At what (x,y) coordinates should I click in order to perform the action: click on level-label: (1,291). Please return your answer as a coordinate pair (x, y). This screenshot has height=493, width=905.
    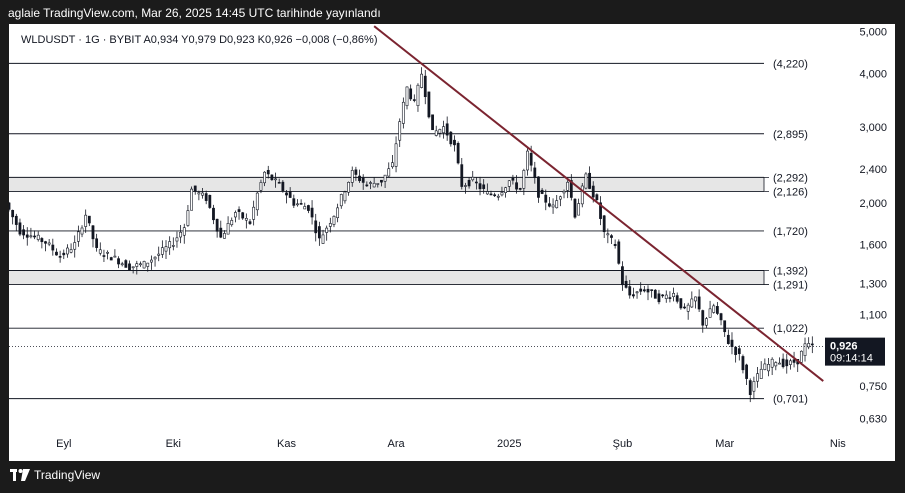
    Looking at the image, I should click on (790, 286).